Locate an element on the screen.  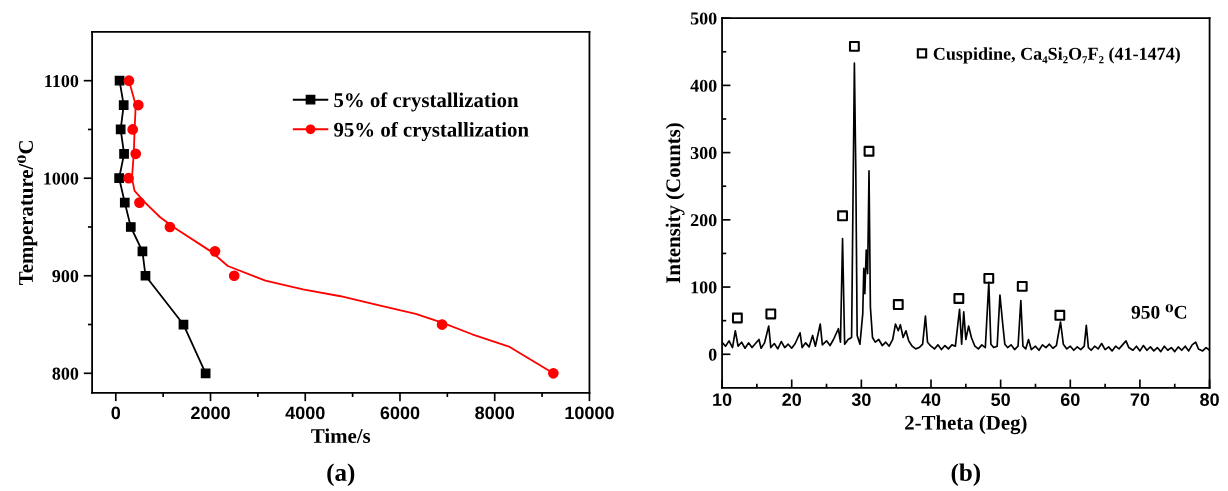
y-tick-label: 300 is located at coordinates (703, 153).